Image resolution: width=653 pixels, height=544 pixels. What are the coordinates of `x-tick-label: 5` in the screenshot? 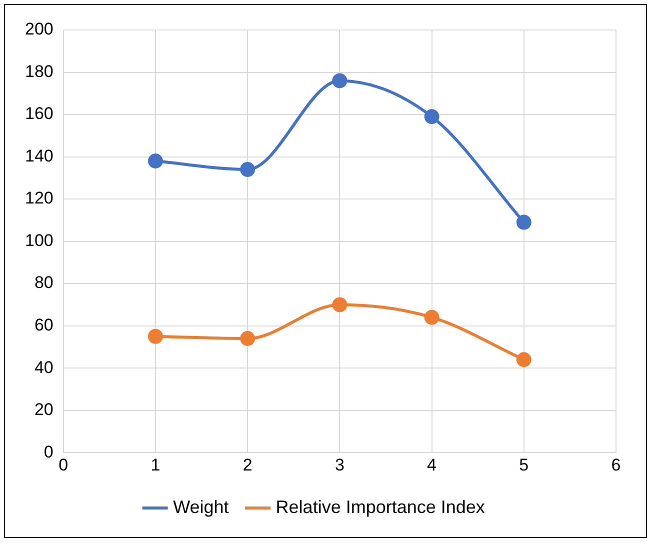 It's located at (524, 464).